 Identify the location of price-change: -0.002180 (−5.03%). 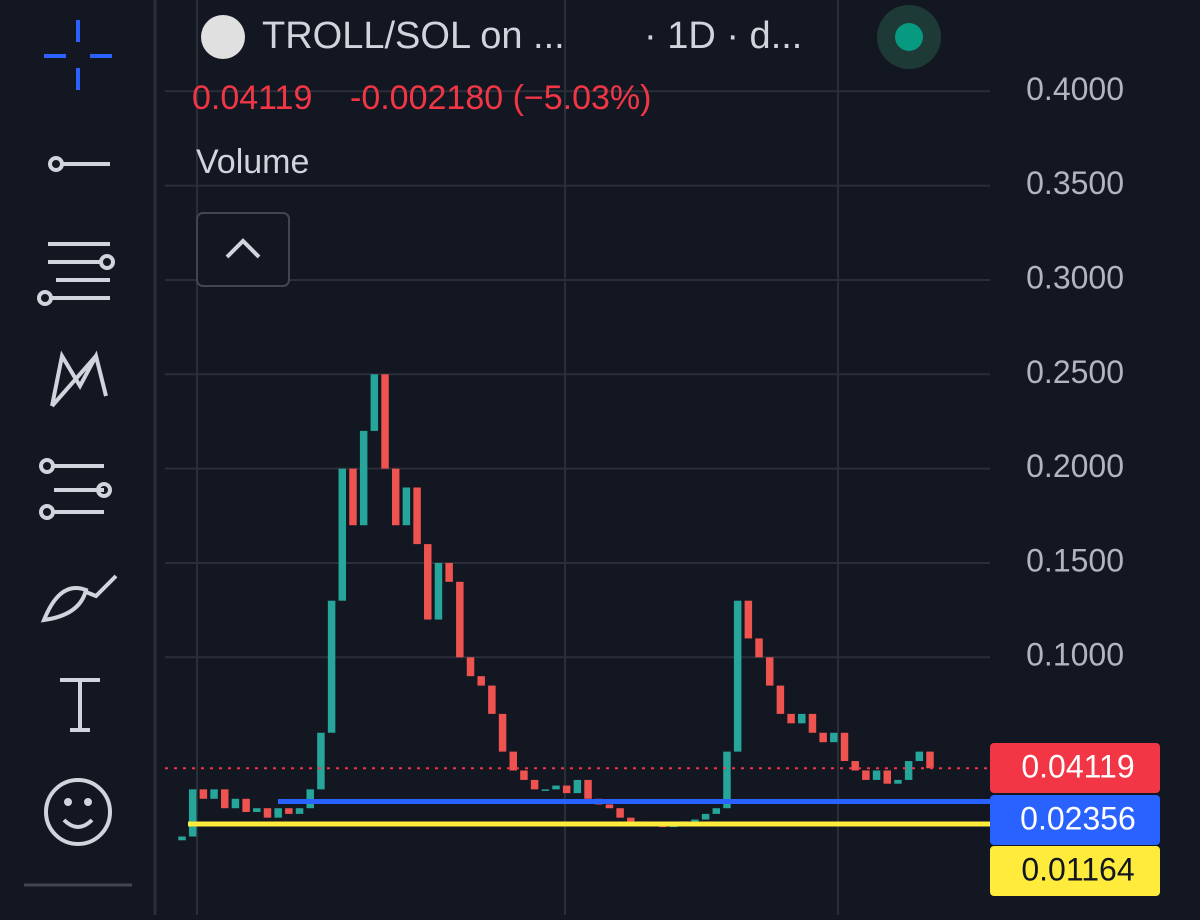
(500, 98).